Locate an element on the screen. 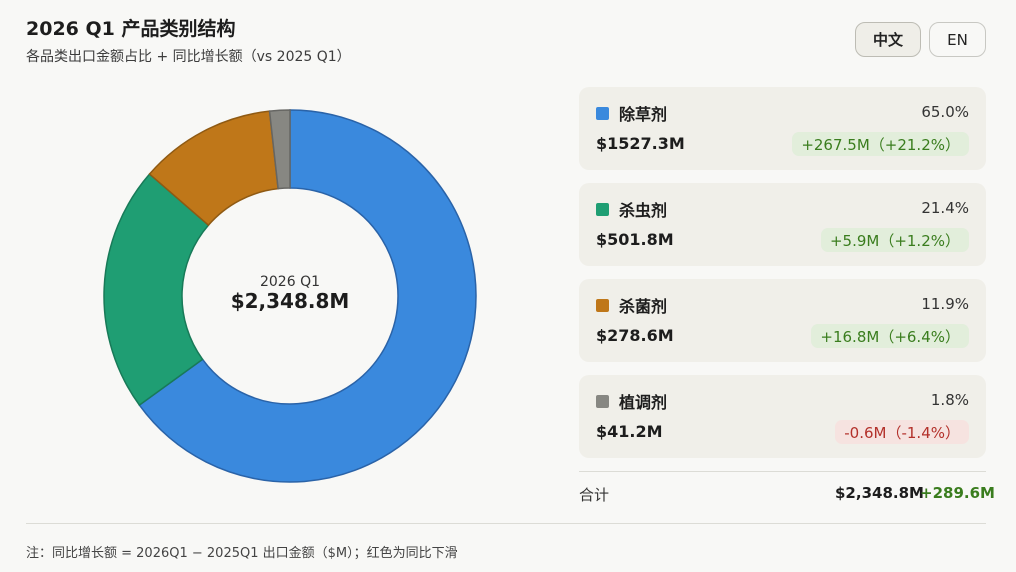 The image size is (1016, 572). category-name: 除草剂 is located at coordinates (643, 114).